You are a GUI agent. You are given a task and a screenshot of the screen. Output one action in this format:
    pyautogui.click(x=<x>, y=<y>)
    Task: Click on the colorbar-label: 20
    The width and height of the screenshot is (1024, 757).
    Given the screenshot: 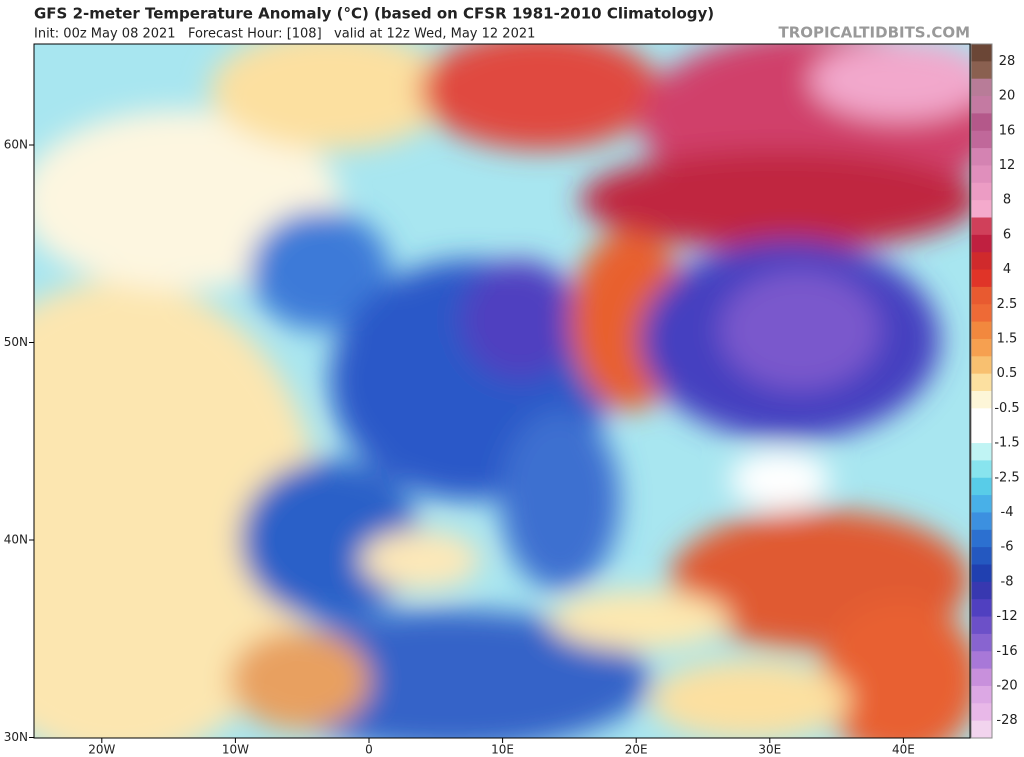 What is the action you would take?
    pyautogui.click(x=1007, y=96)
    